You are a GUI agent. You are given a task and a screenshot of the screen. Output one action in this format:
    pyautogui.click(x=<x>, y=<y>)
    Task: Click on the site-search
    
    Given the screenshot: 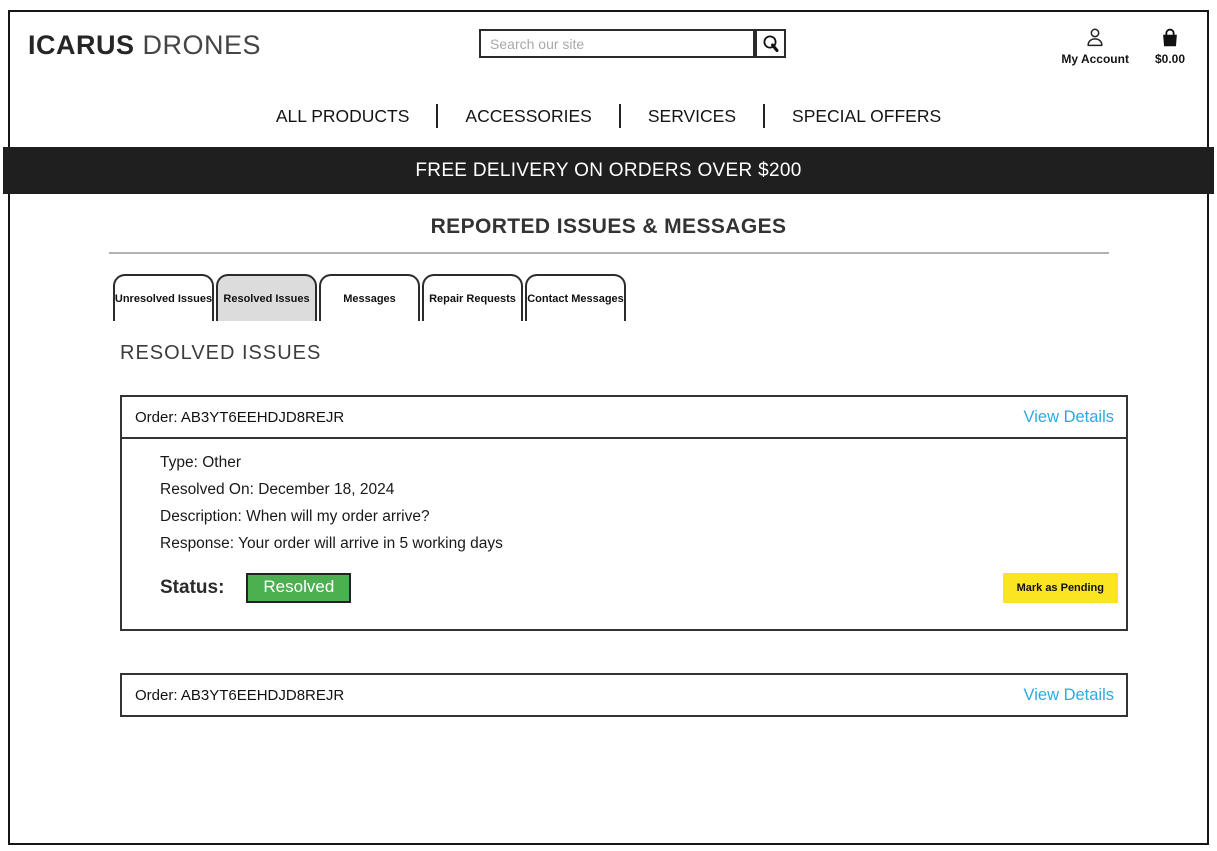 What is the action you would take?
    pyautogui.click(x=633, y=43)
    